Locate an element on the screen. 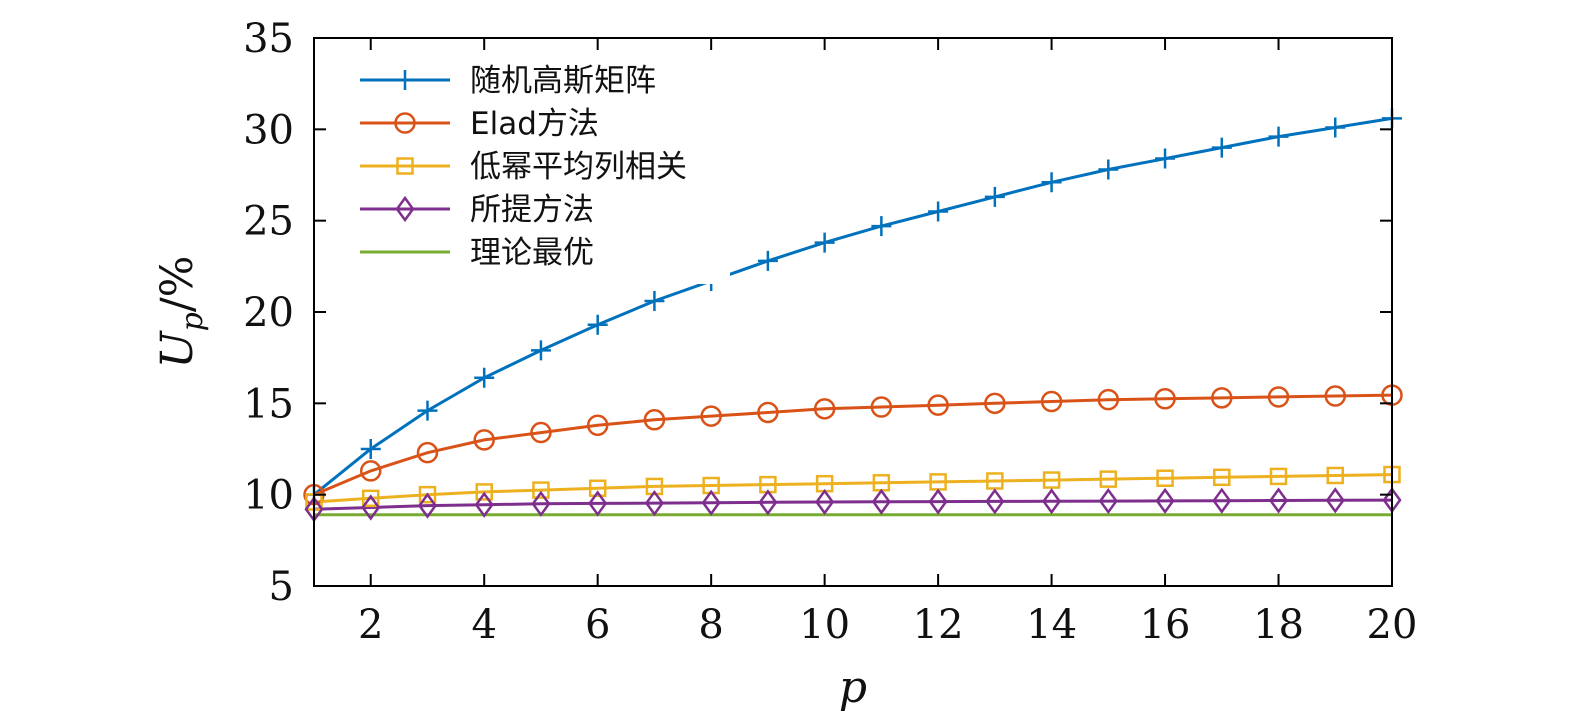  x-tick-label: 10 is located at coordinates (824, 625).